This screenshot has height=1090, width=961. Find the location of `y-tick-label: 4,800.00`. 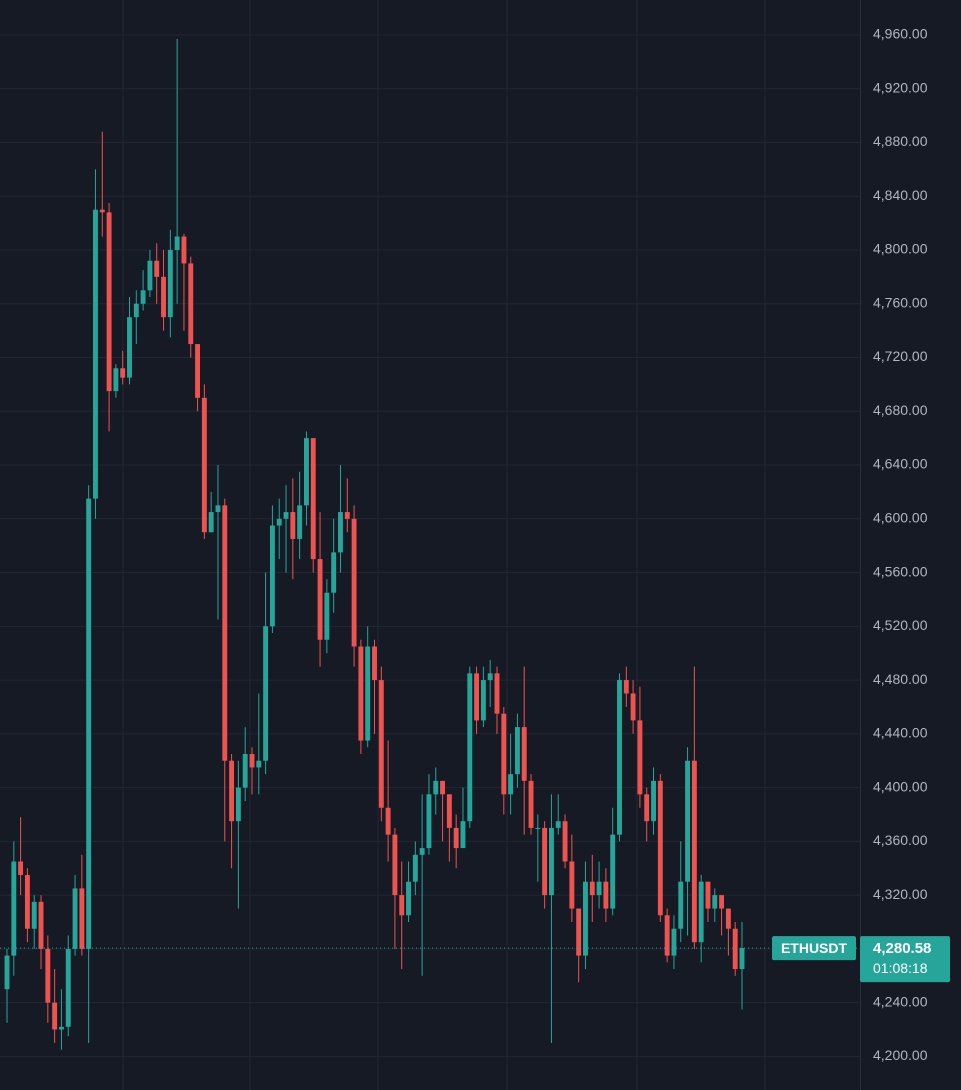

y-tick-label: 4,800.00 is located at coordinates (900, 249).